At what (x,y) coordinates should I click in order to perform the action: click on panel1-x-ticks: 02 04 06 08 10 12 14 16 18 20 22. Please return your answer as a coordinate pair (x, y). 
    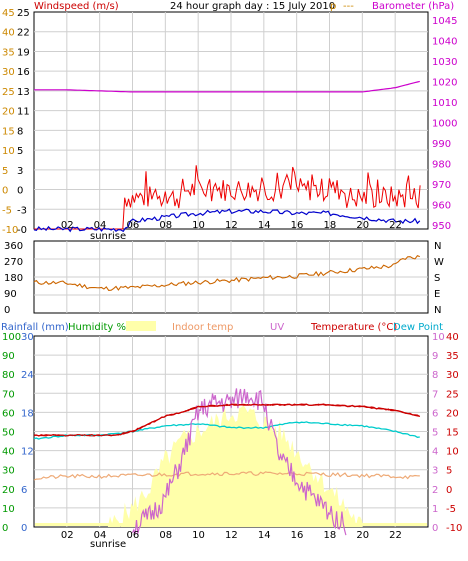
    Looking at the image, I should click on (231, 225).